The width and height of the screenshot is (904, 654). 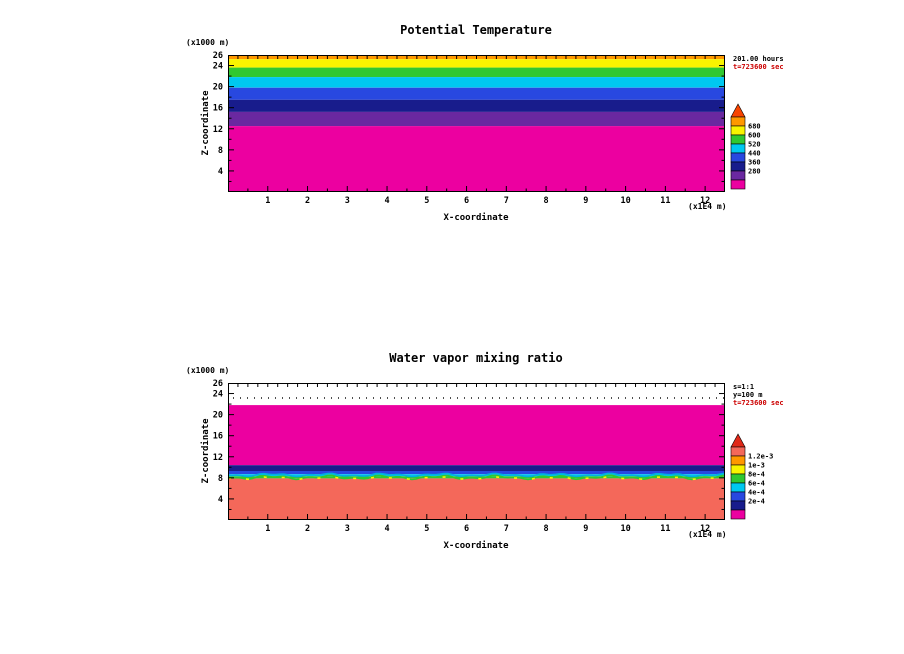 I want to click on chart2-title: Water vapor mixing ratio, so click(x=476, y=358).